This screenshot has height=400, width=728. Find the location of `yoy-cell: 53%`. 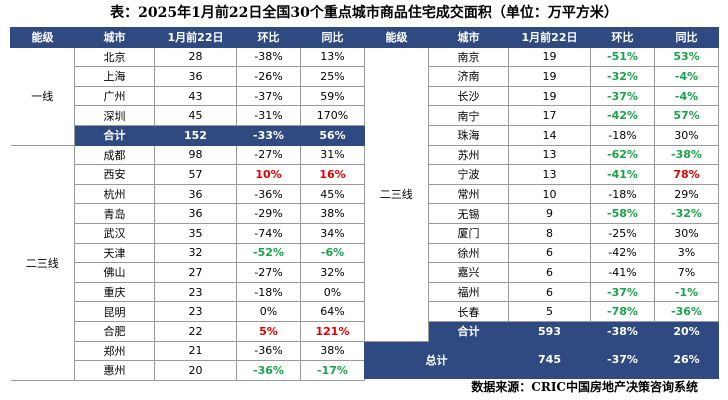

yoy-cell: 53% is located at coordinates (686, 57).